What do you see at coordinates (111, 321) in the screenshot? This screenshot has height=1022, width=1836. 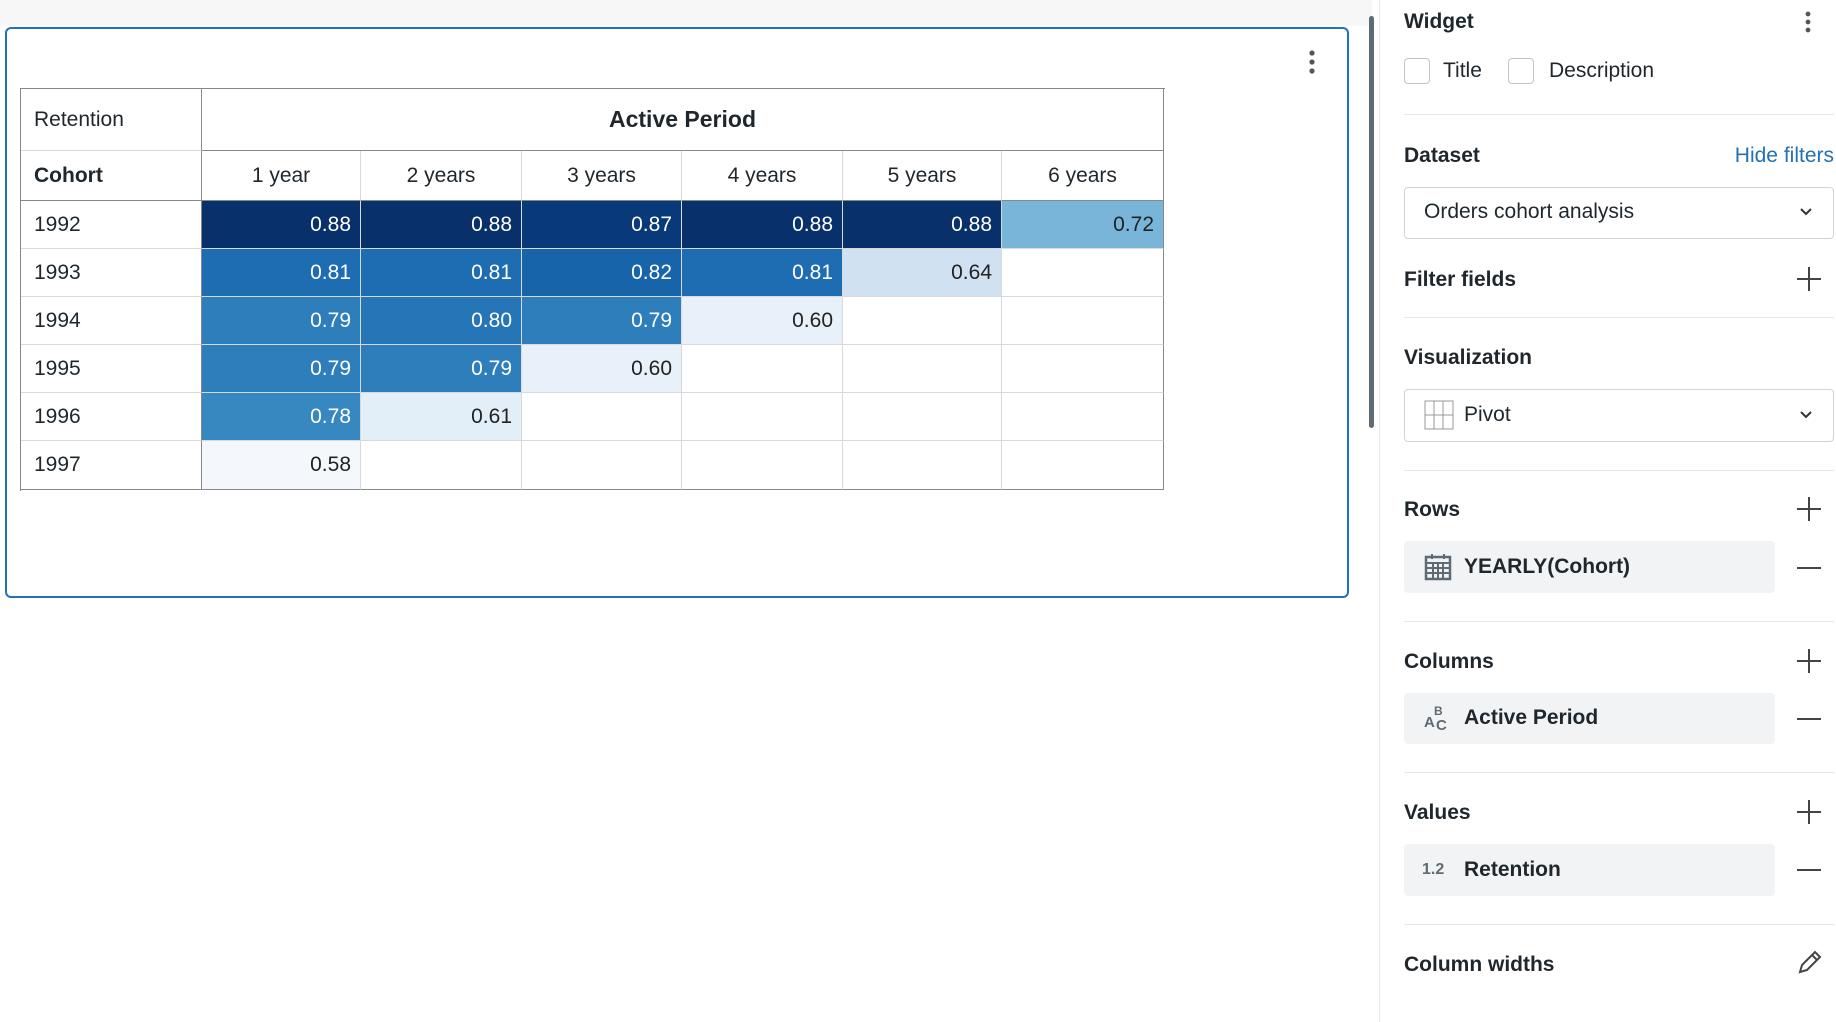 I see `row-label: 1994` at bounding box center [111, 321].